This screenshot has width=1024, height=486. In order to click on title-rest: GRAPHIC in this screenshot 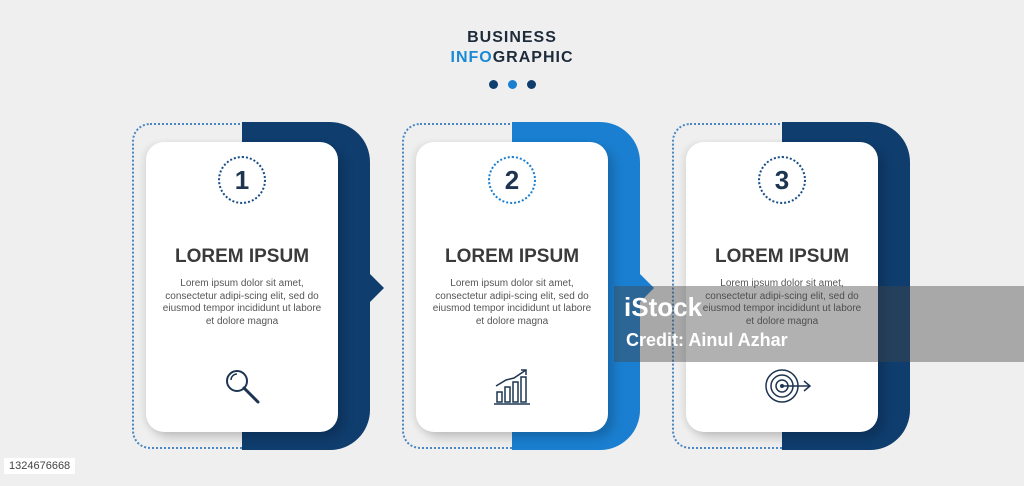, I will do `click(533, 57)`.